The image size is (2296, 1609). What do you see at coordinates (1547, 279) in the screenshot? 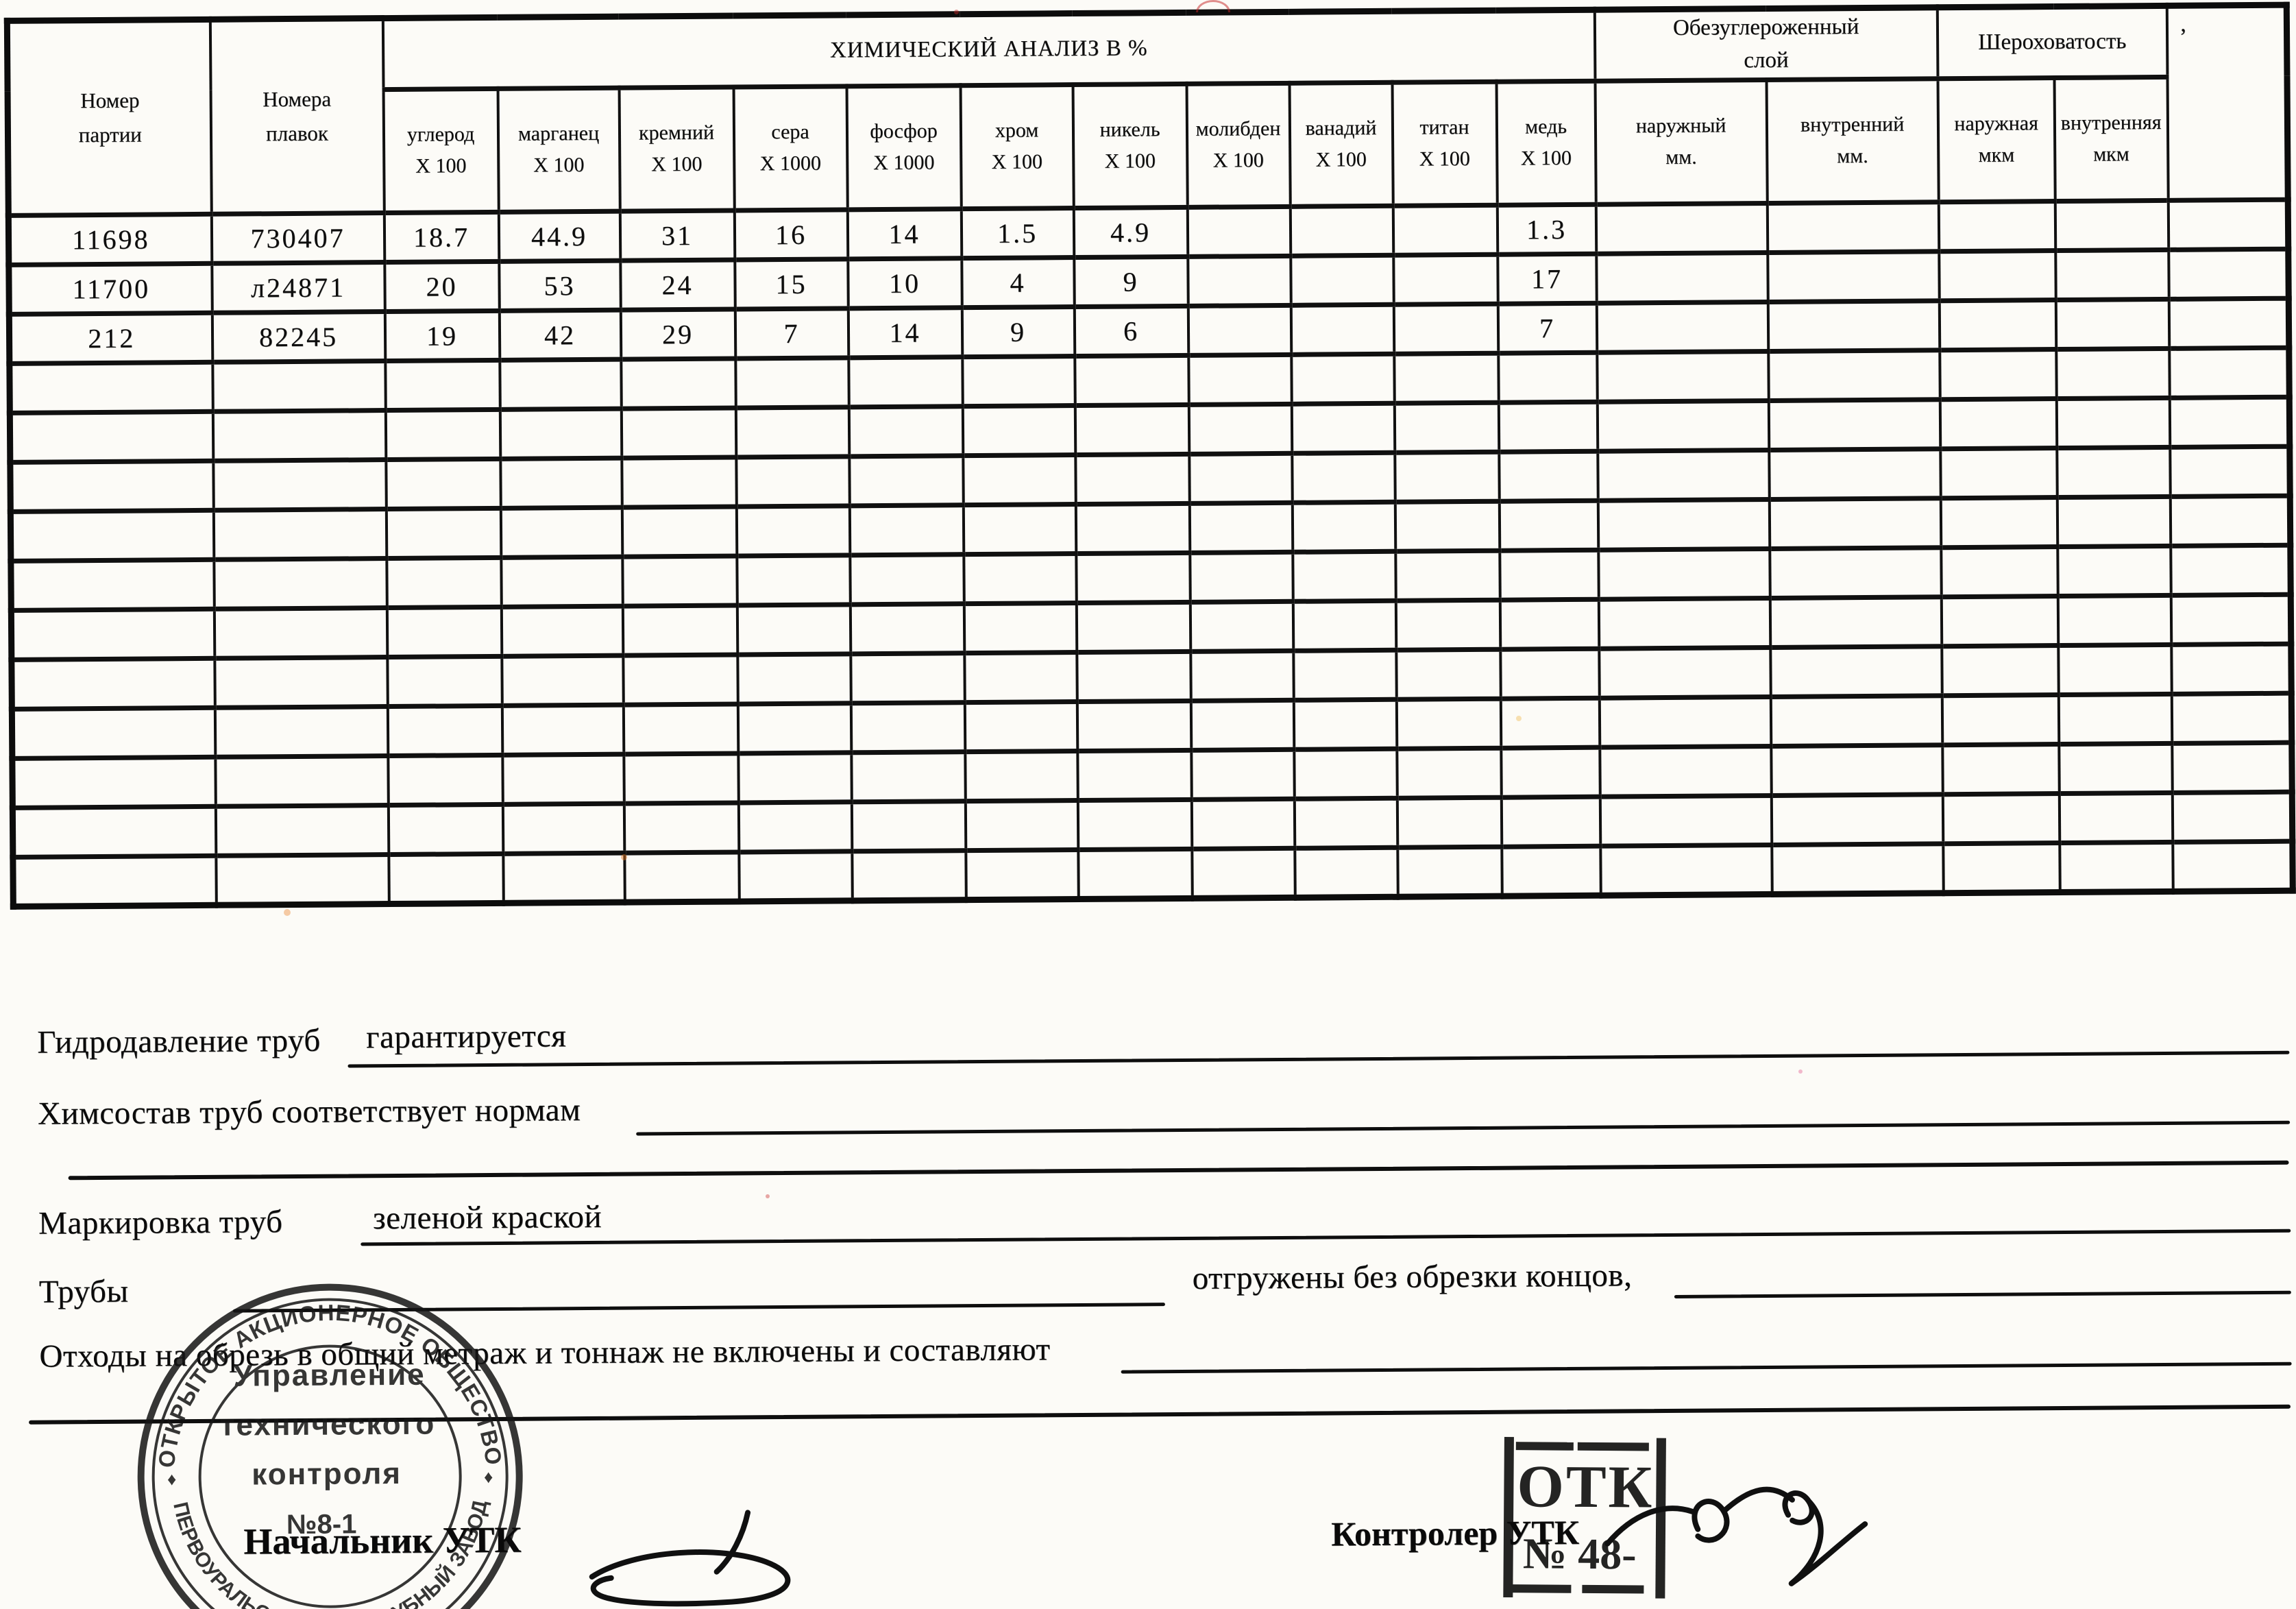
I see `table-cell: 17` at bounding box center [1547, 279].